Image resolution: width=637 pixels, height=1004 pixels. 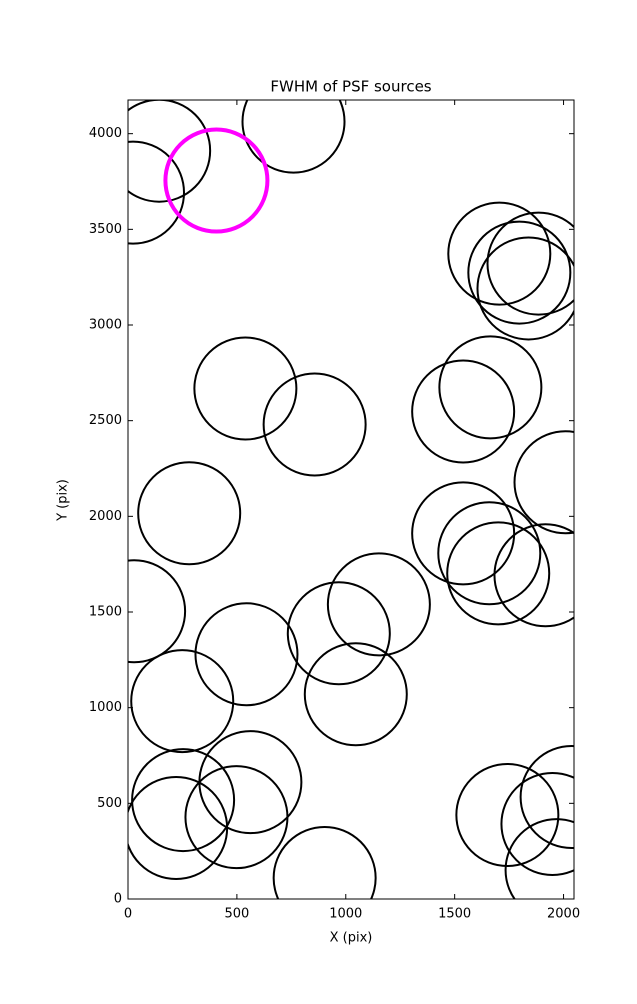 What do you see at coordinates (63, 500) in the screenshot?
I see `y-axis-label: Y (pix)` at bounding box center [63, 500].